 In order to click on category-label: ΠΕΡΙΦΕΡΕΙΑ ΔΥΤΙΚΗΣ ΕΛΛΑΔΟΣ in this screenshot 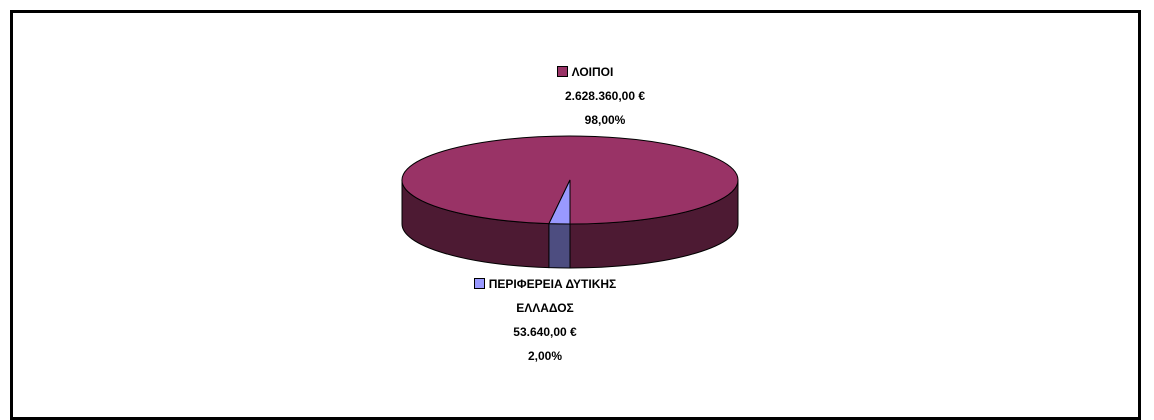, I will do `click(552, 296)`.